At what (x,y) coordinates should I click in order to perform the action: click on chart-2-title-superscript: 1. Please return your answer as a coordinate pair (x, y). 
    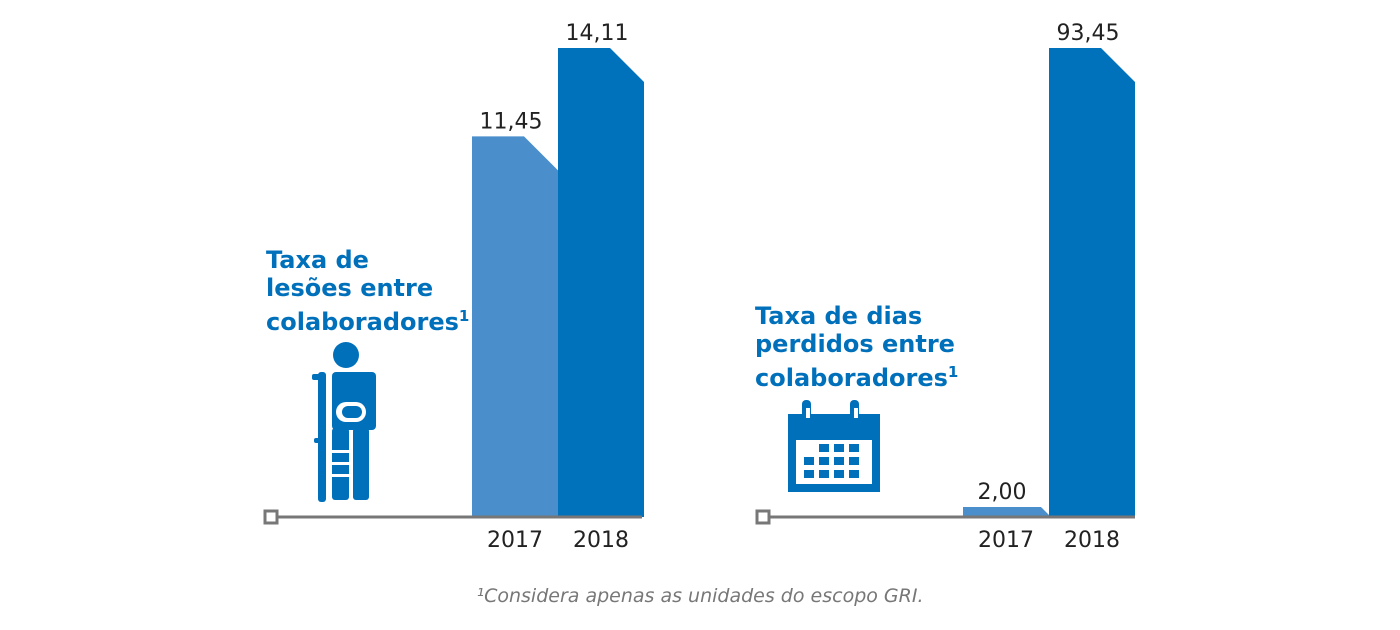
    Looking at the image, I should click on (953, 372).